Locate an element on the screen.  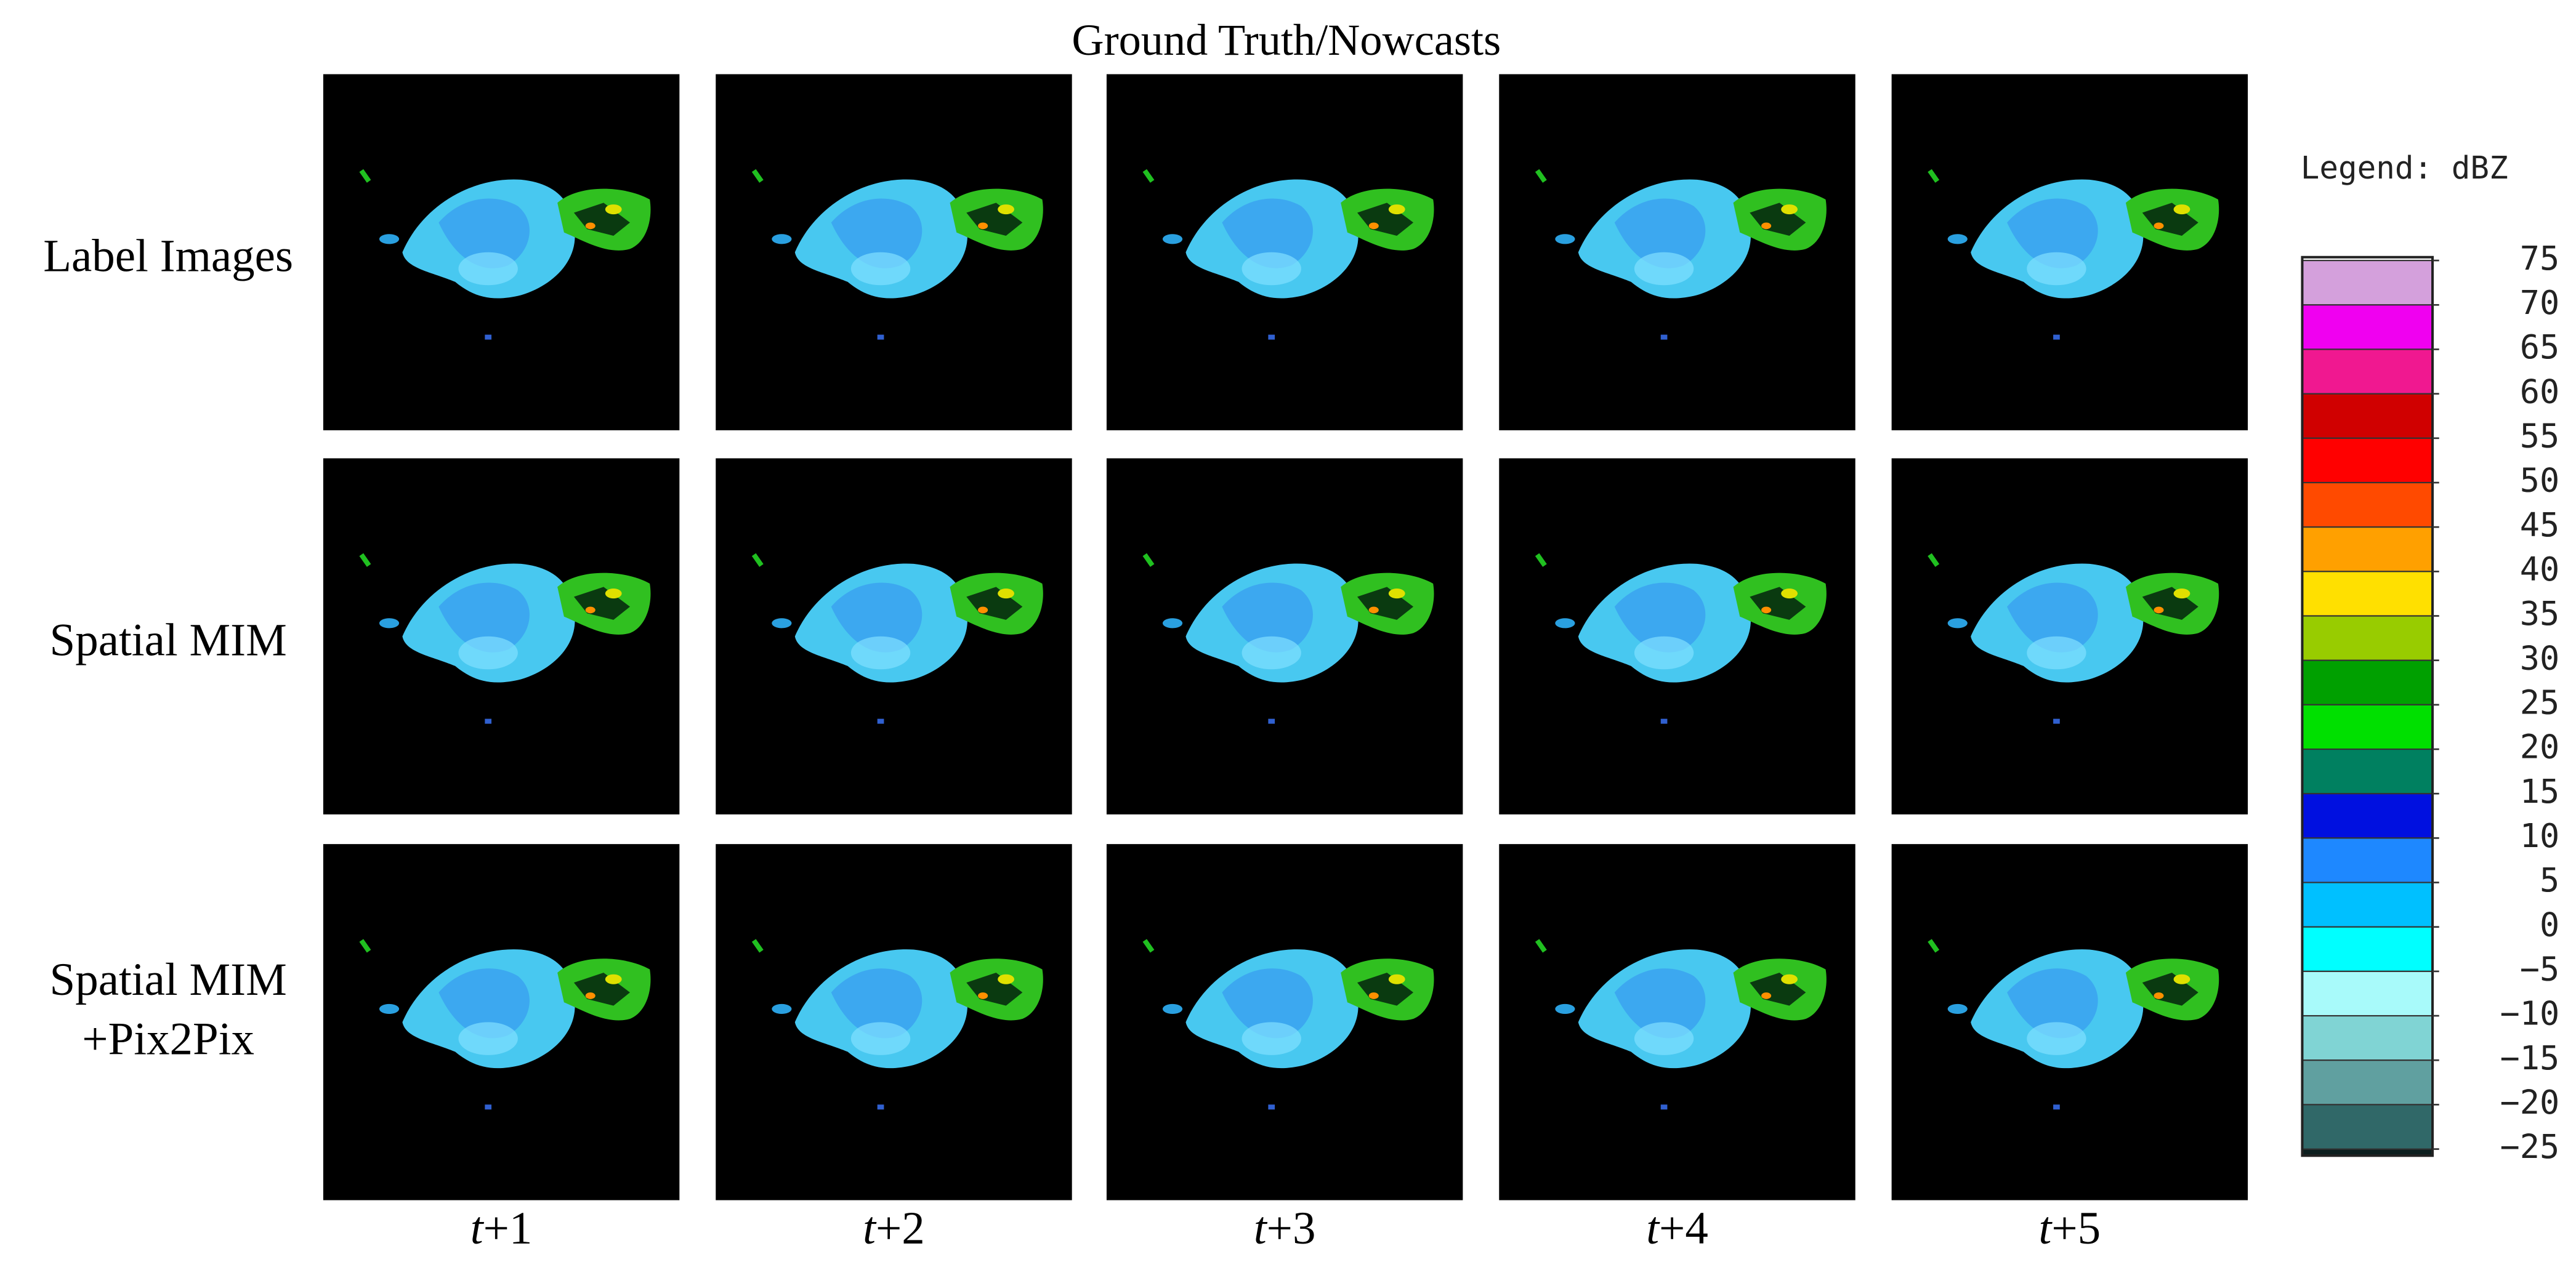
column-label: t+5 is located at coordinates (2070, 1228).